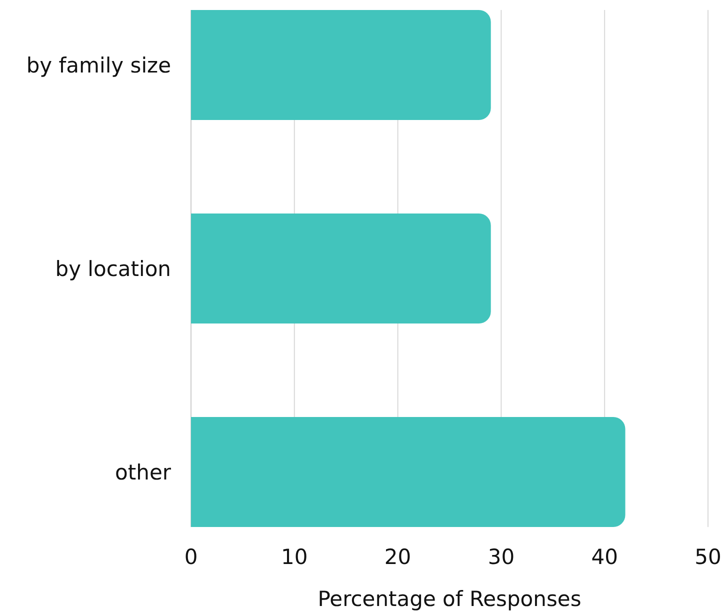  I want to click on x-tick-label: 20, so click(398, 557).